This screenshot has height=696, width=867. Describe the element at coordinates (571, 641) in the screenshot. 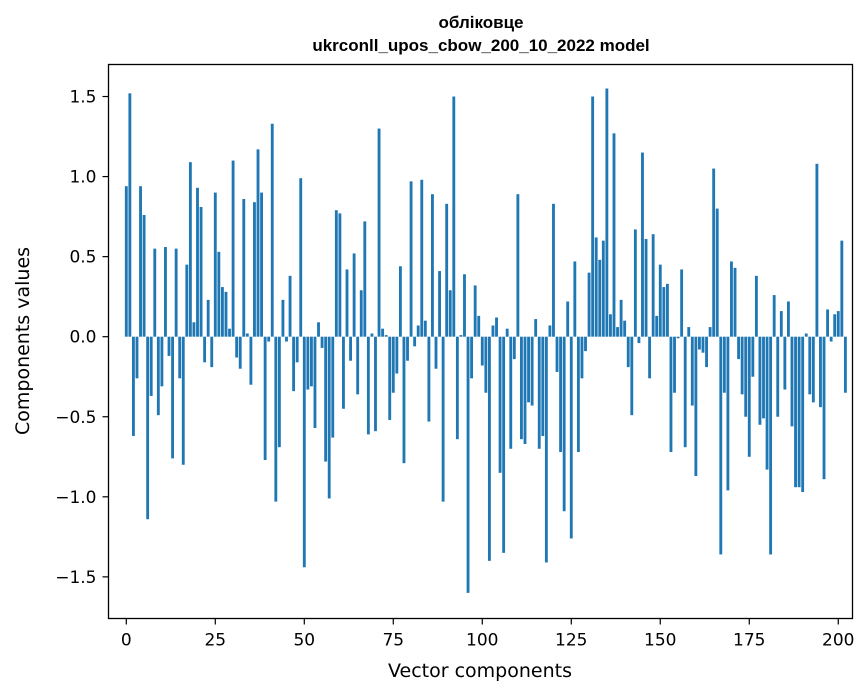

I see `x-tick-label: 125` at that location.